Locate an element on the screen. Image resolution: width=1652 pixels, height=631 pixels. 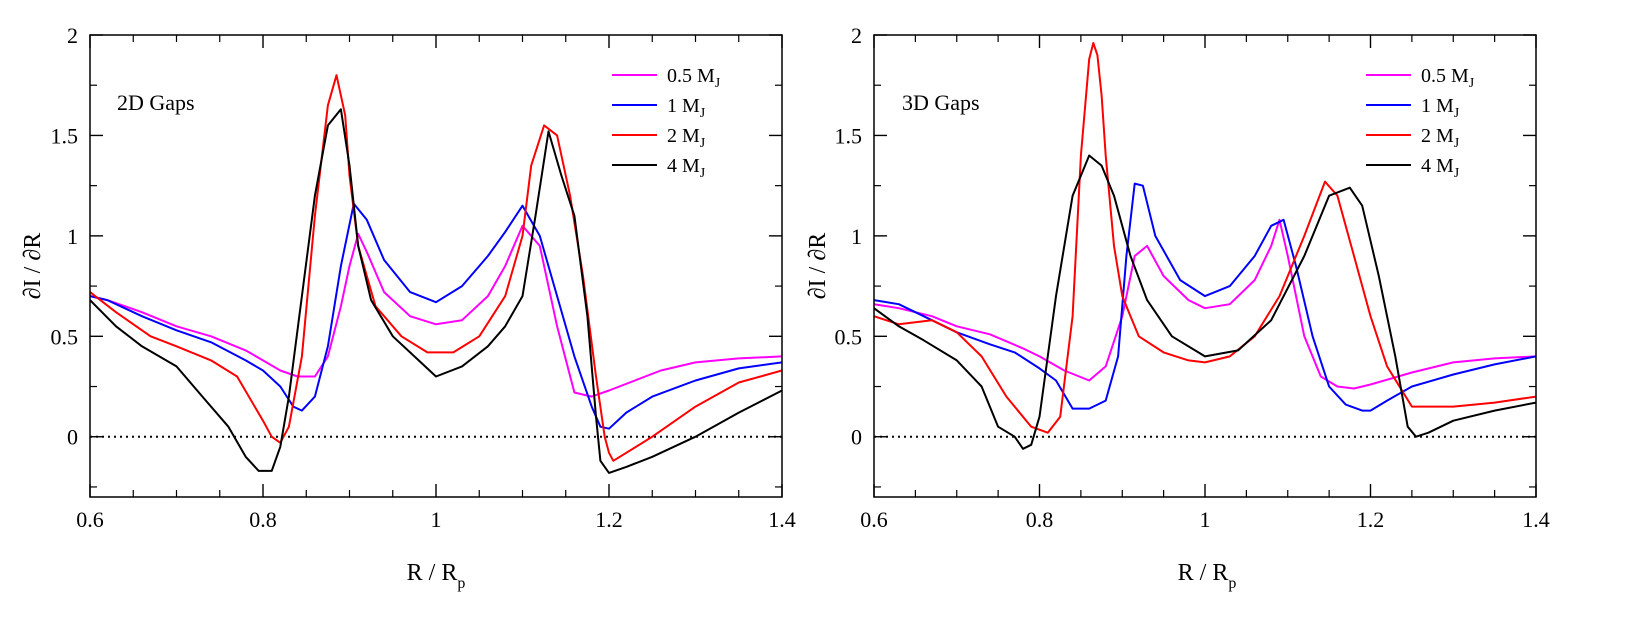
annotation: 3D Gaps is located at coordinates (941, 102).